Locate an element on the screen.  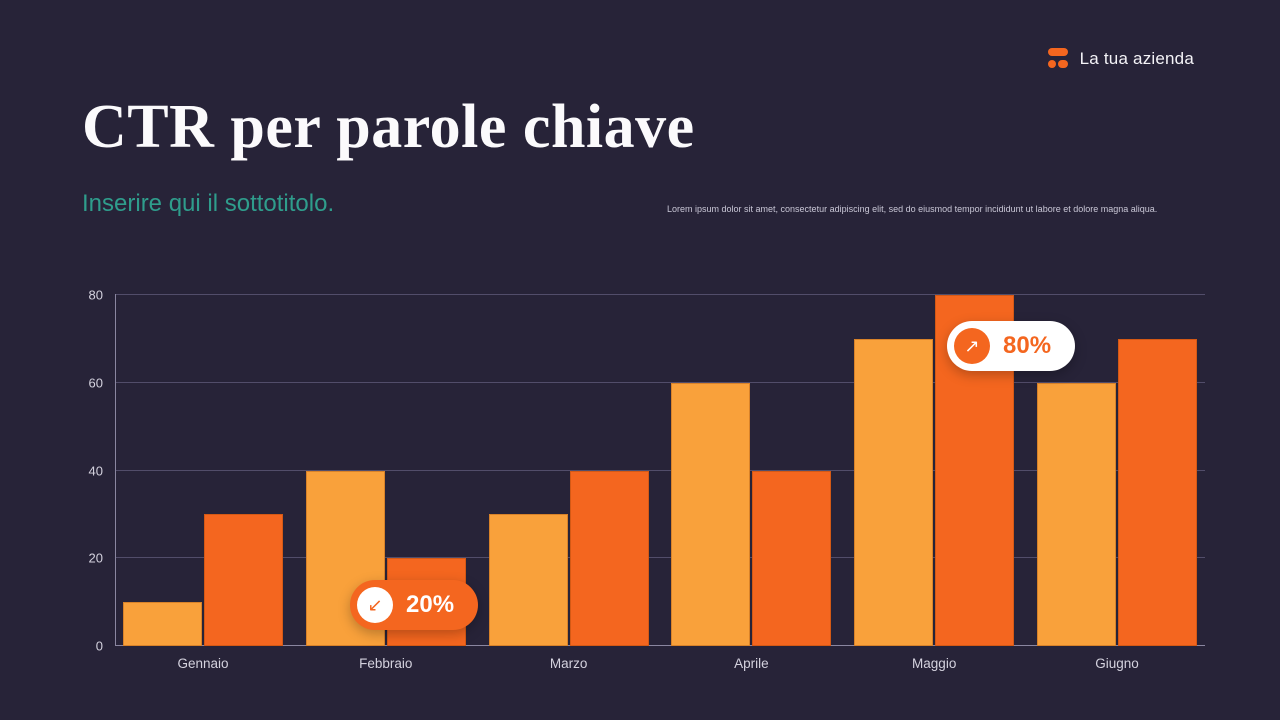
annotation-label: 80% is located at coordinates (1027, 345).